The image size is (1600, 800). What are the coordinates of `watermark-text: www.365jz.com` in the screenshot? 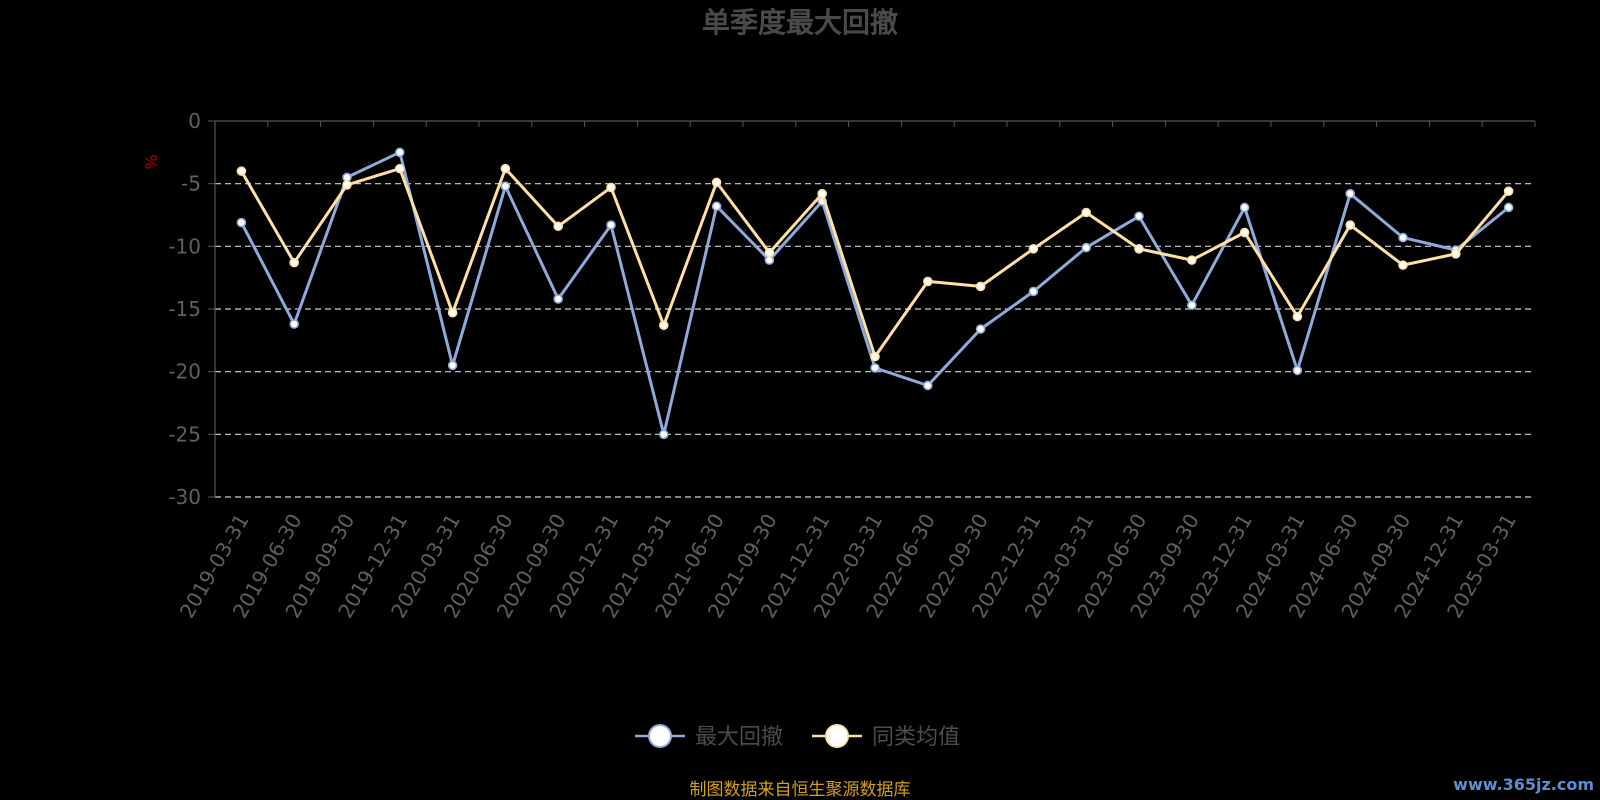 It's located at (1523, 784).